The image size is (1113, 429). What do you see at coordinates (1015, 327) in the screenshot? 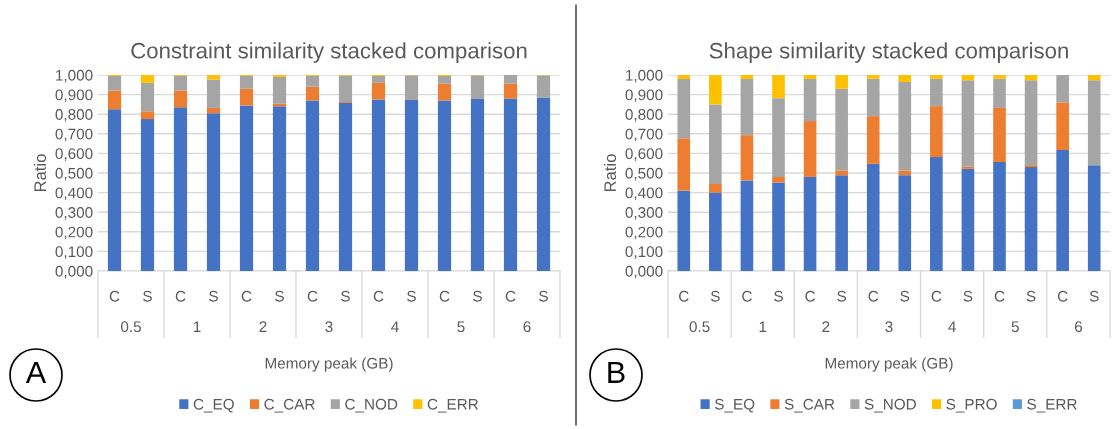
I see `text: 5` at bounding box center [1015, 327].